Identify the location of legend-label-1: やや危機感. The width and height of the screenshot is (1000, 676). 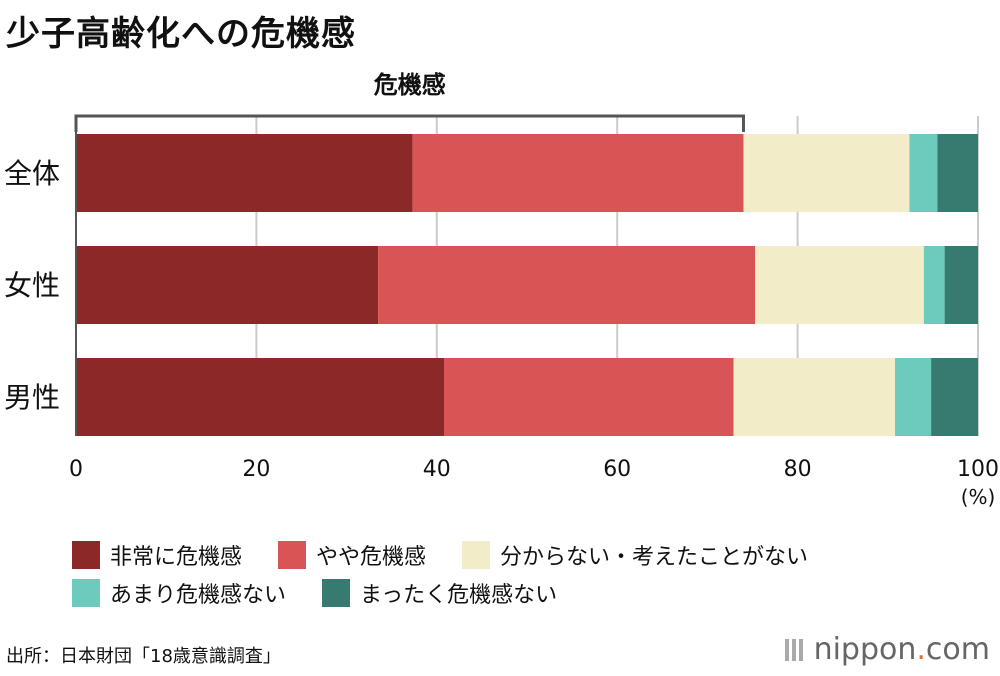
(371, 557).